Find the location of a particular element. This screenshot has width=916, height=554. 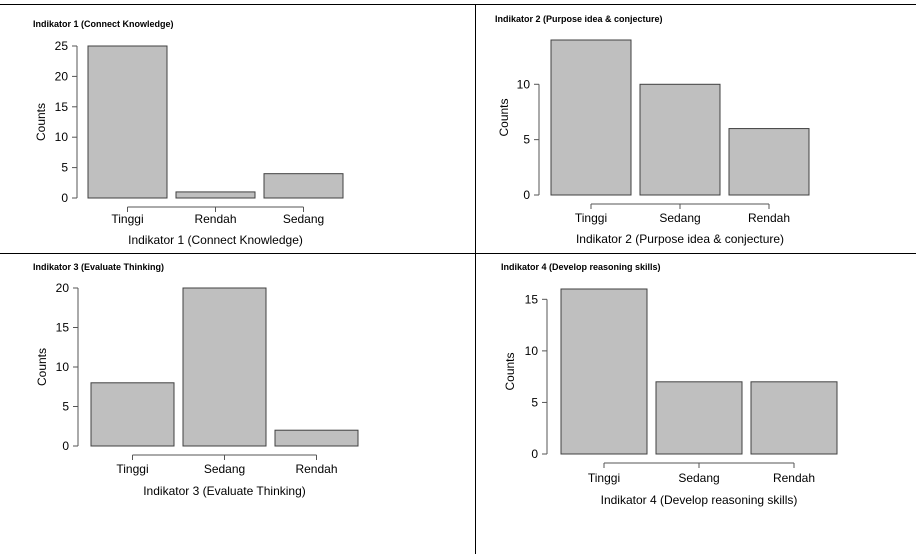

chart-title: Indikator 1 (Connect Knowledge) is located at coordinates (103, 24).